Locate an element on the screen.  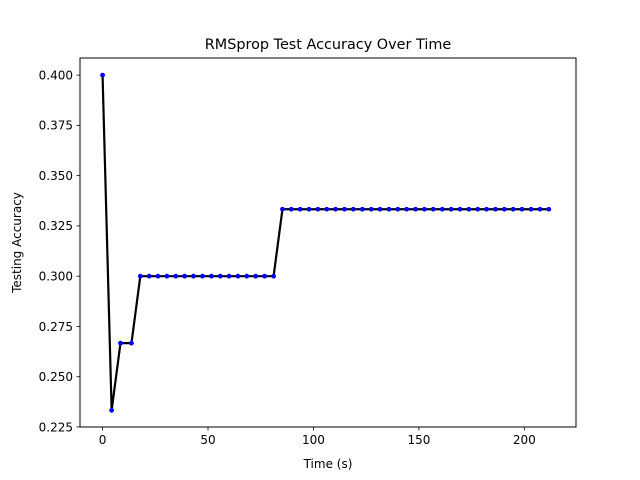
x-tick-label: 0 is located at coordinates (103, 440).